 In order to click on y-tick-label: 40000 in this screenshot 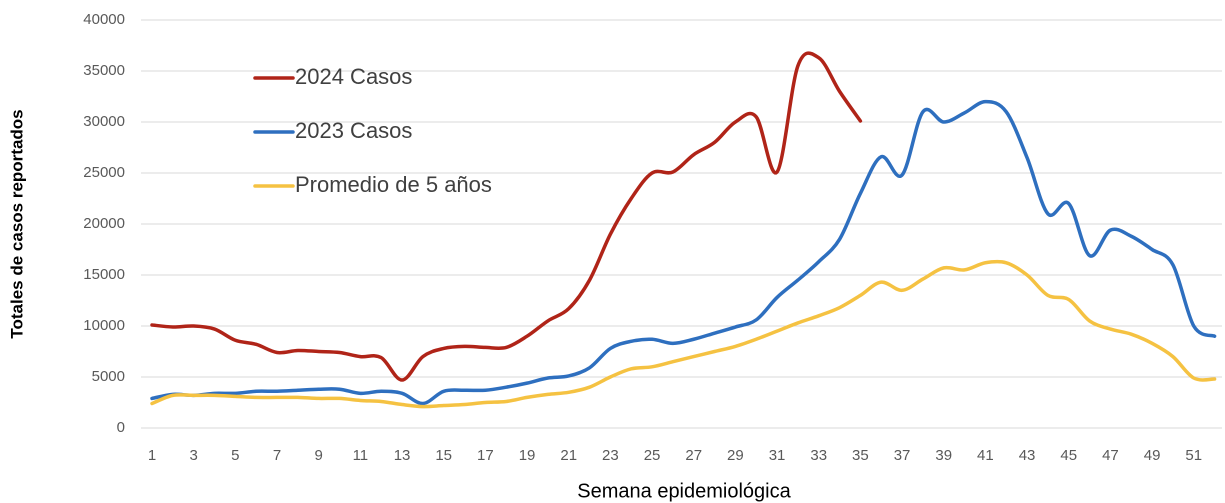, I will do `click(104, 19)`.